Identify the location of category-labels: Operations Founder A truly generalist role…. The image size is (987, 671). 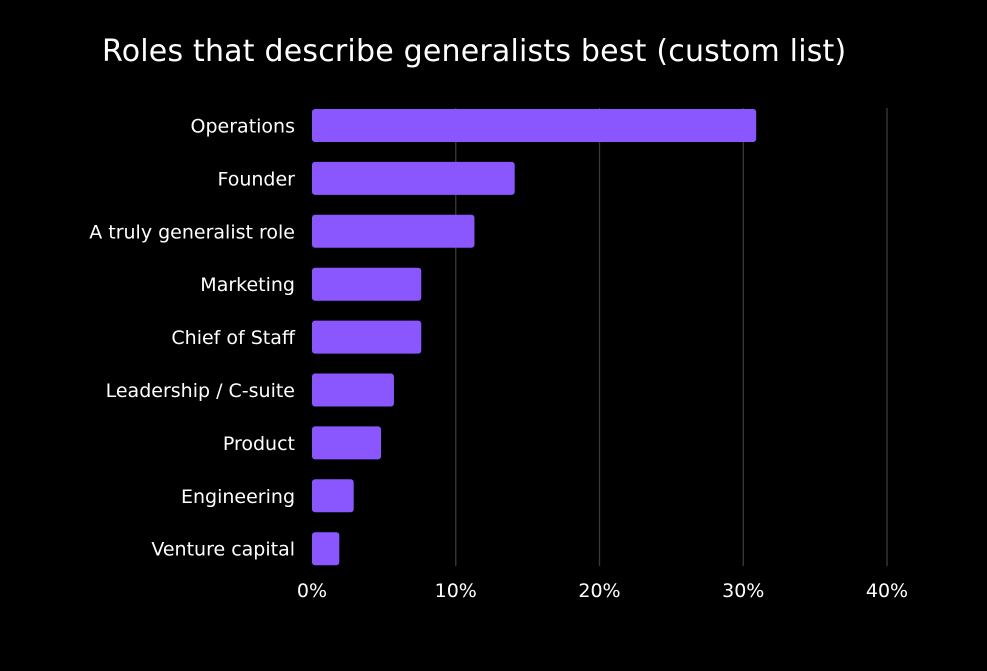
(192, 338).